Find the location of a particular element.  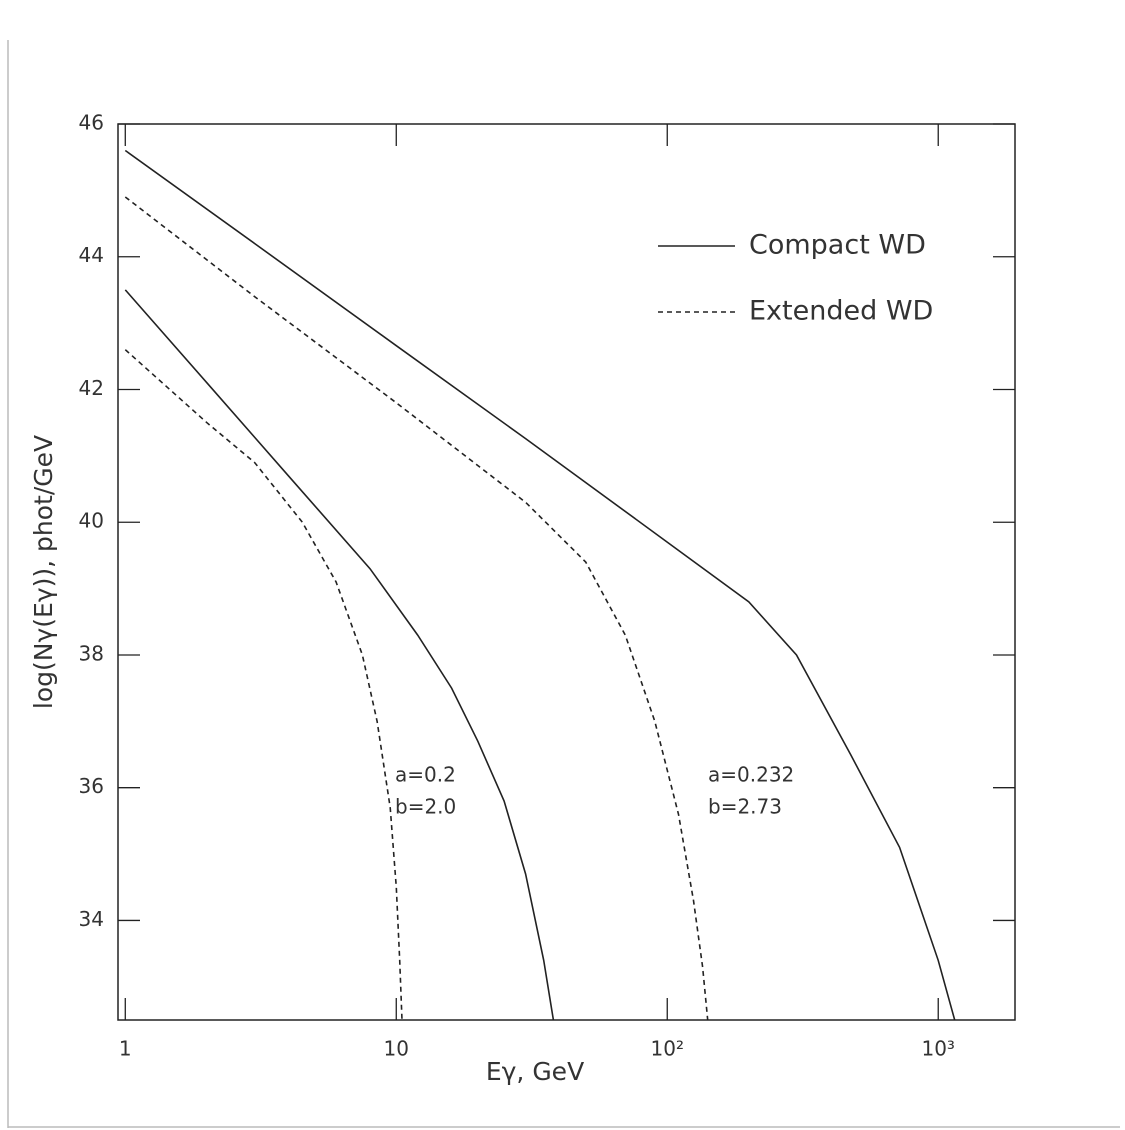

y-tick-label: 34 is located at coordinates (91, 919).